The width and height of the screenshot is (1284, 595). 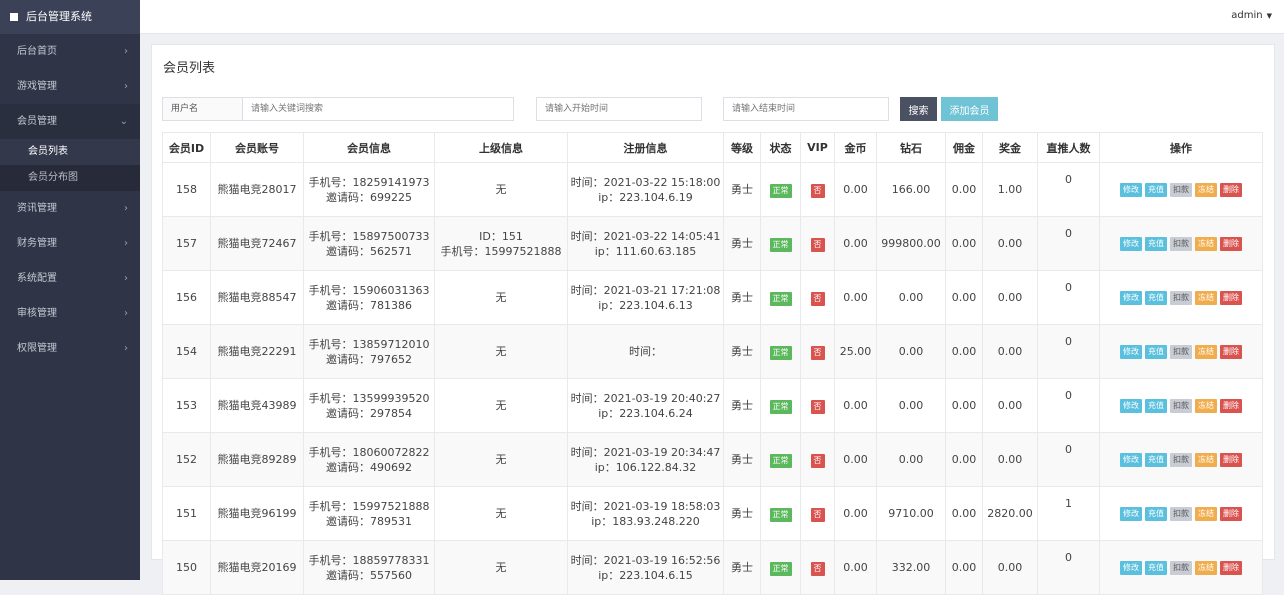 What do you see at coordinates (70, 278) in the screenshot?
I see `sidebar-item-system: 系统配置 ›` at bounding box center [70, 278].